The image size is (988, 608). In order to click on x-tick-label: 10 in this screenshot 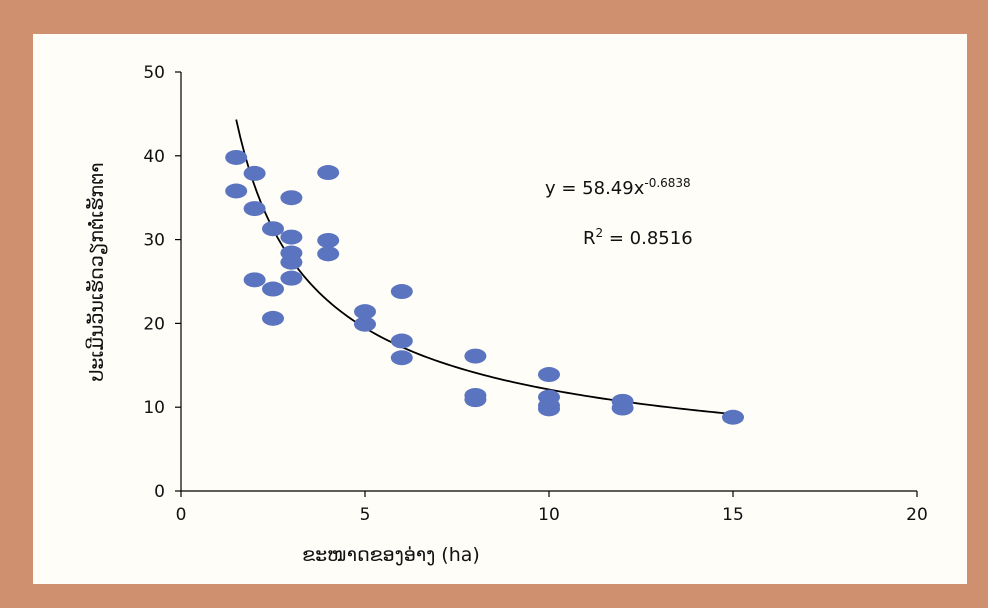, I will do `click(549, 515)`.